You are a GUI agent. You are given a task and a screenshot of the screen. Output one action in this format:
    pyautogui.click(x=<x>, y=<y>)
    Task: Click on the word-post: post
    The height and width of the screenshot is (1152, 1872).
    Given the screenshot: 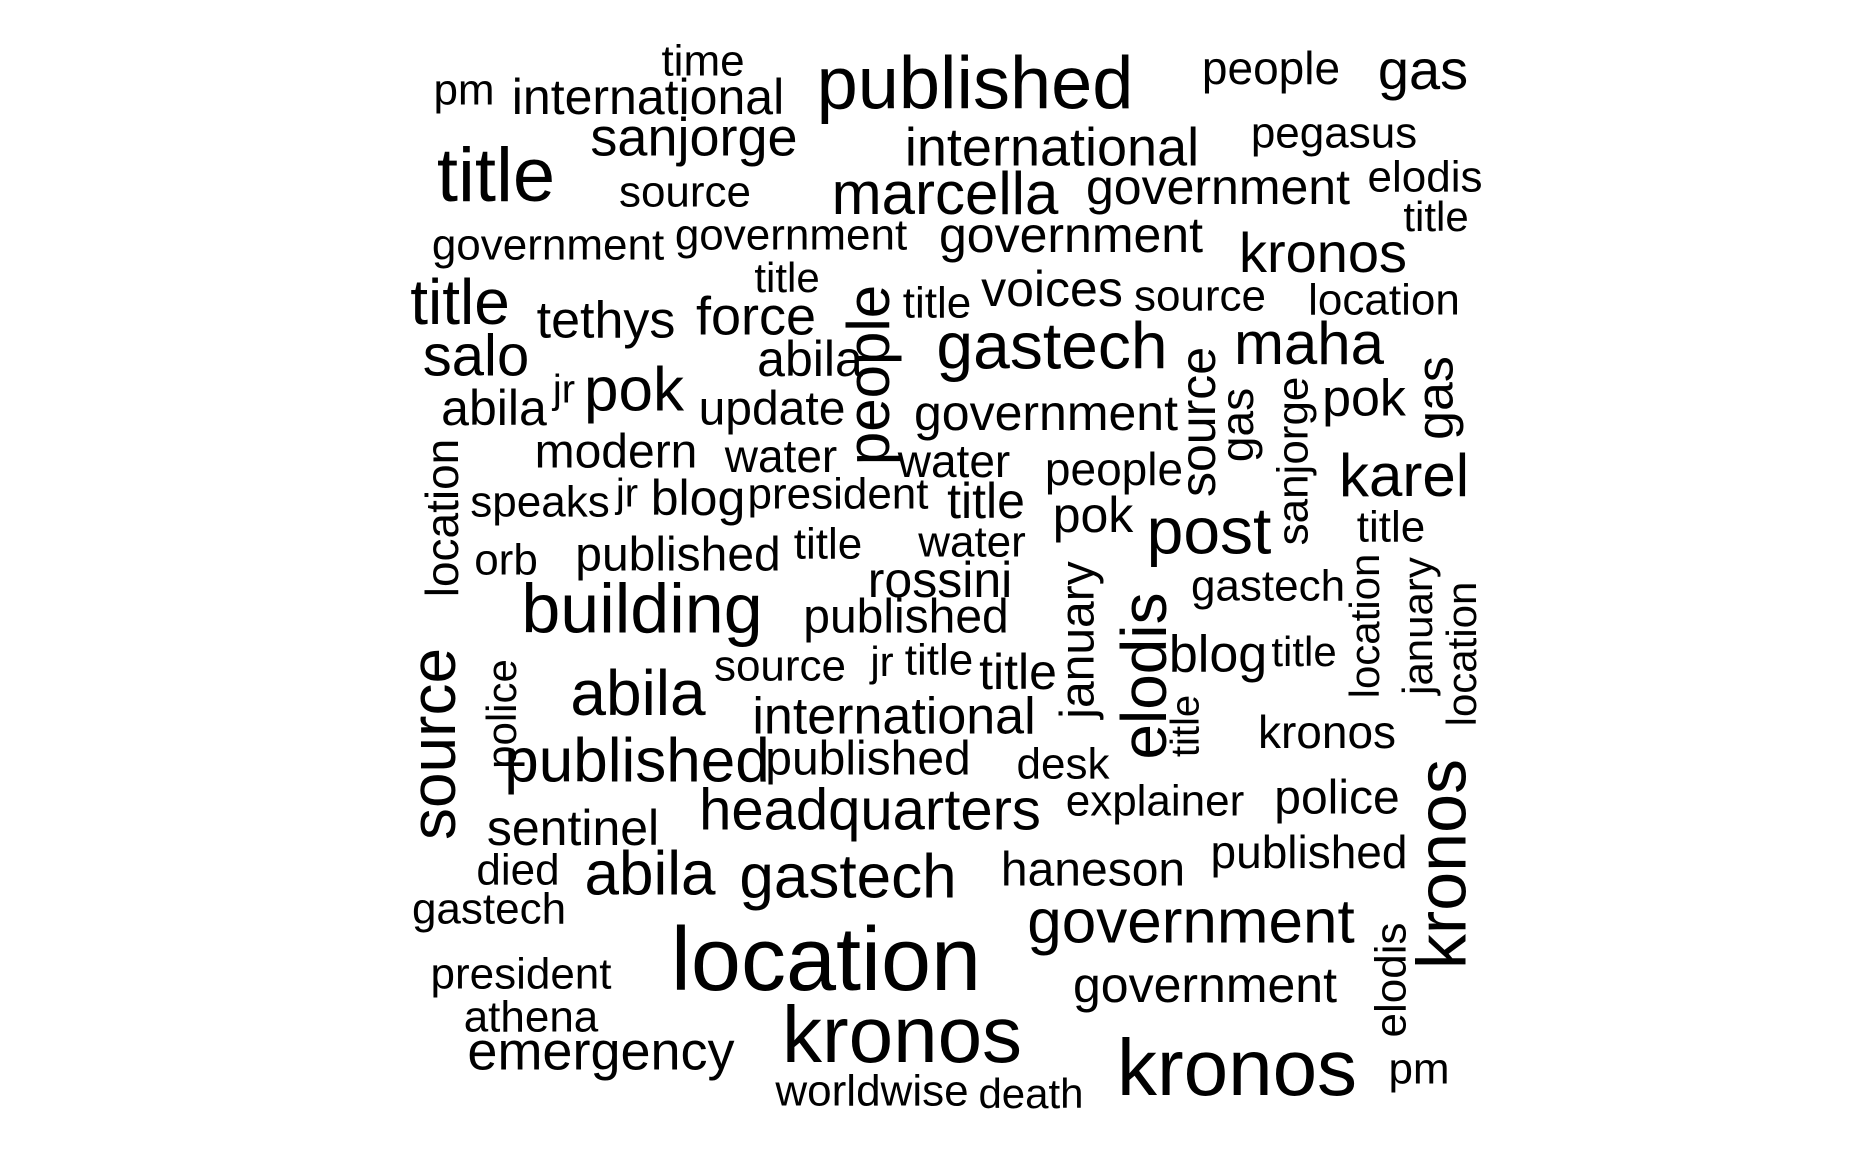 What is the action you would take?
    pyautogui.click(x=1209, y=530)
    